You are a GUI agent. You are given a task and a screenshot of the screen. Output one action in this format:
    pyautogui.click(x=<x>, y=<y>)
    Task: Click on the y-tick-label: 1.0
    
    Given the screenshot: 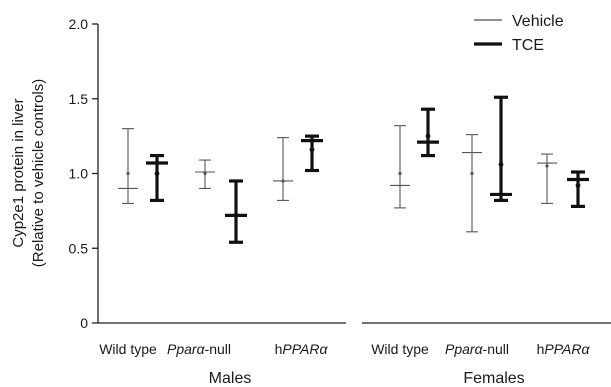 What is the action you would take?
    pyautogui.click(x=79, y=174)
    